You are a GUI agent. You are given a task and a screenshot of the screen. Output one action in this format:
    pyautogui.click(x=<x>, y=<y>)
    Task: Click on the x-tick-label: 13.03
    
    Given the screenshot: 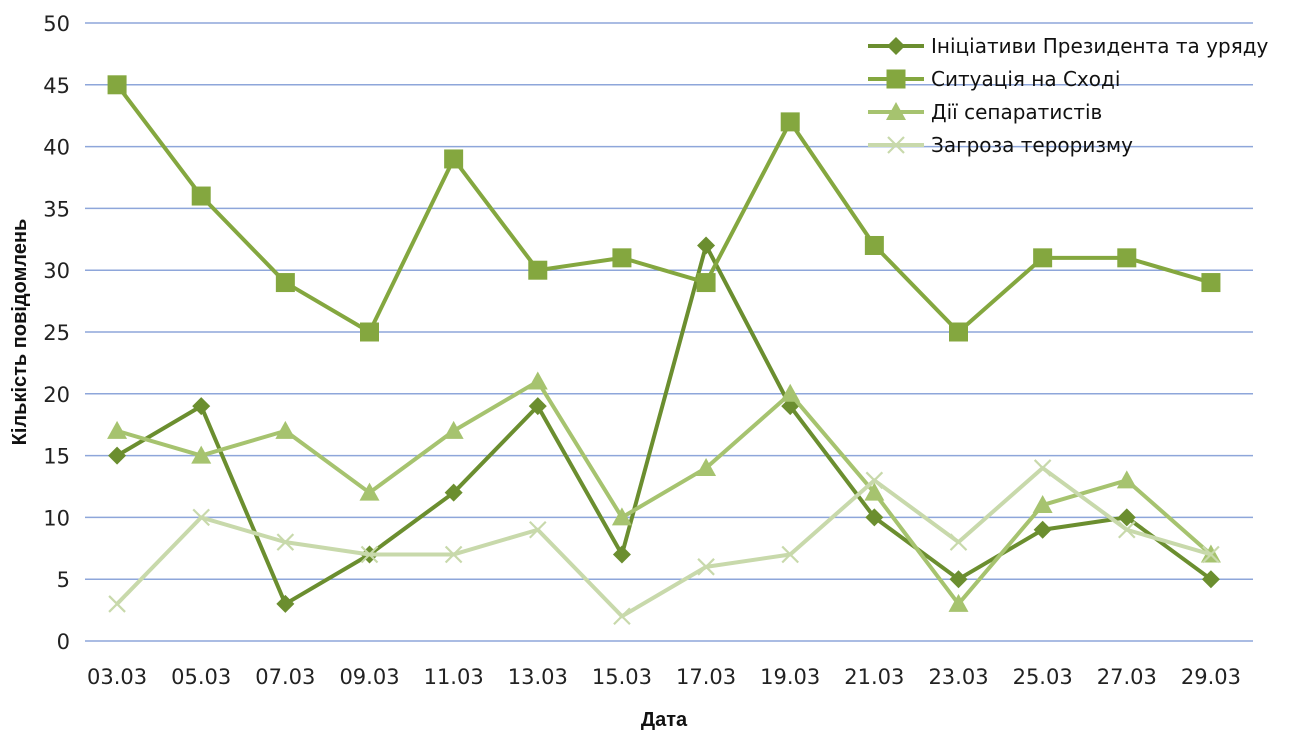 What is the action you would take?
    pyautogui.click(x=538, y=677)
    